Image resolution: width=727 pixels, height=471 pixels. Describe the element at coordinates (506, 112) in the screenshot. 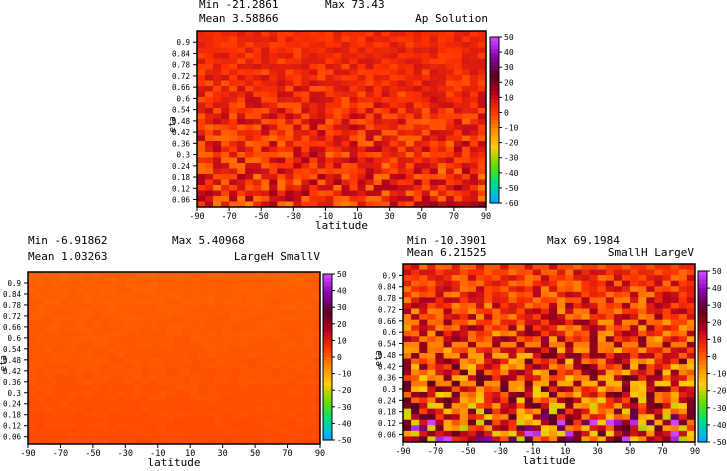

I see `colorbar-tick-label: 0` at that location.